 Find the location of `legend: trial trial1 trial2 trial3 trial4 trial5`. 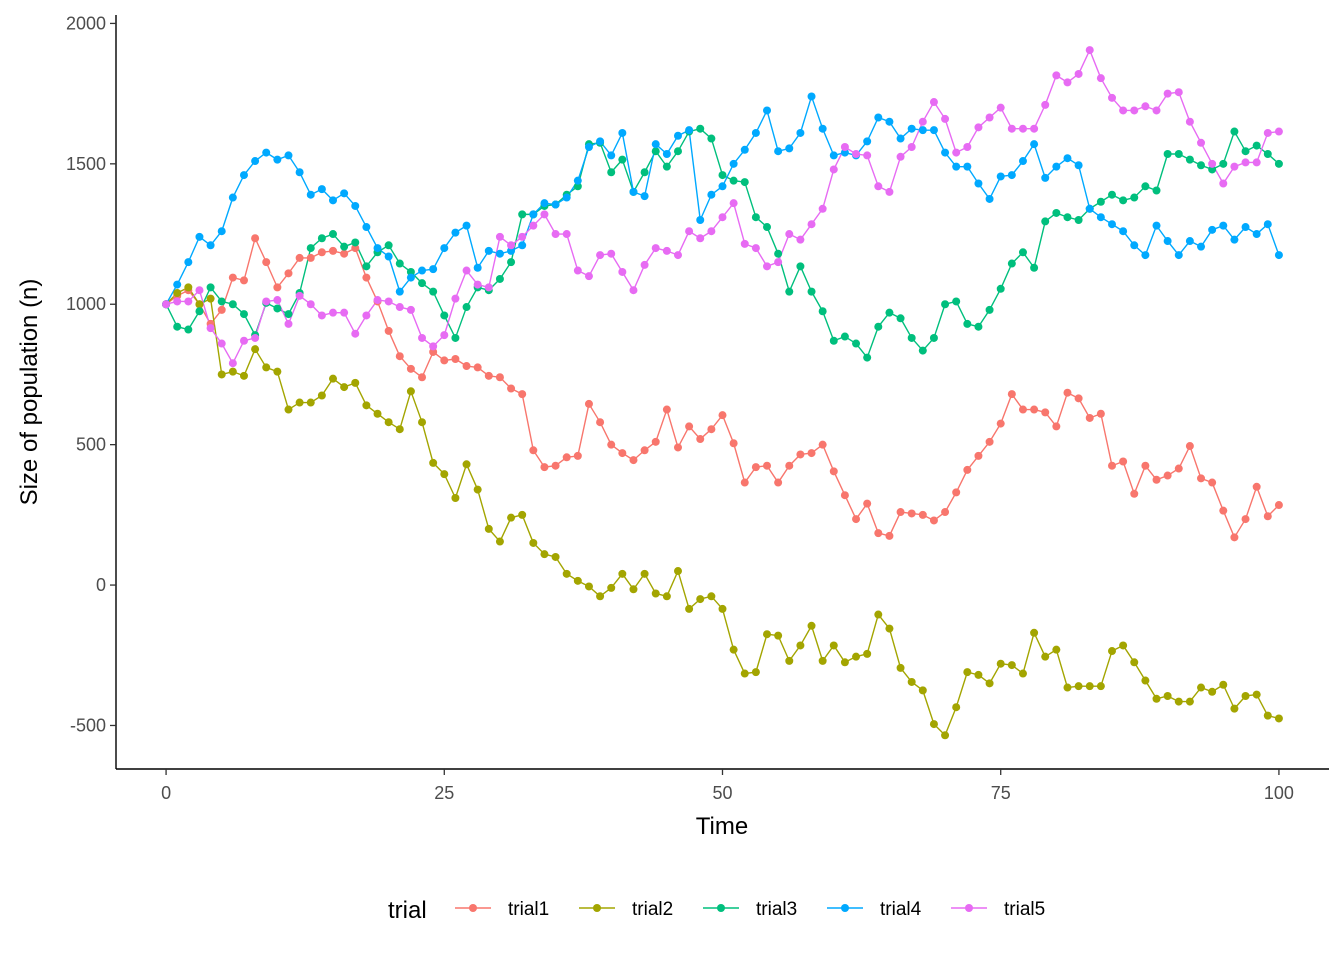

legend: trial trial1 trial2 trial3 trial4 trial5 is located at coordinates (716, 910).